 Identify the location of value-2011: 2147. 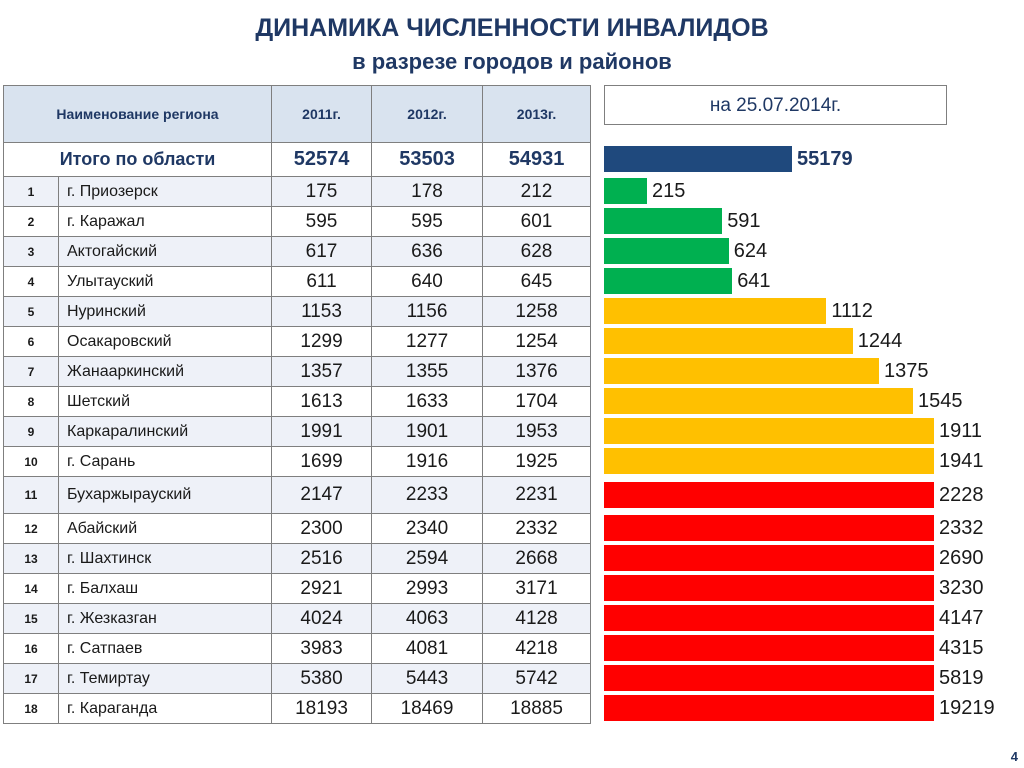
(322, 495).